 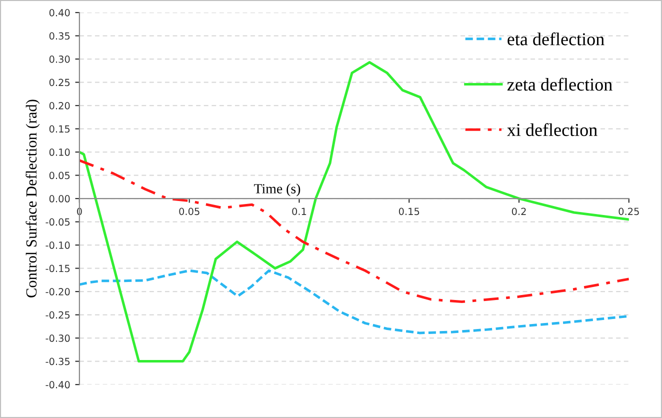 What do you see at coordinates (59, 176) in the screenshot?
I see `y-tick-label: 0.05` at bounding box center [59, 176].